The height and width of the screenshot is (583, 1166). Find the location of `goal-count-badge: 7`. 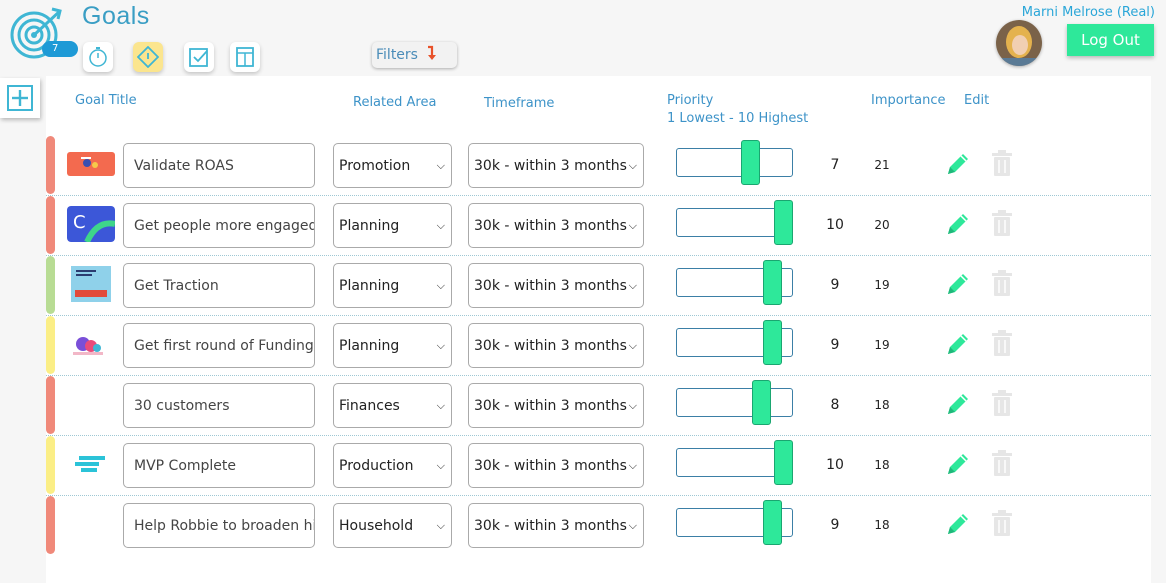

goal-count-badge: 7 is located at coordinates (60, 49).